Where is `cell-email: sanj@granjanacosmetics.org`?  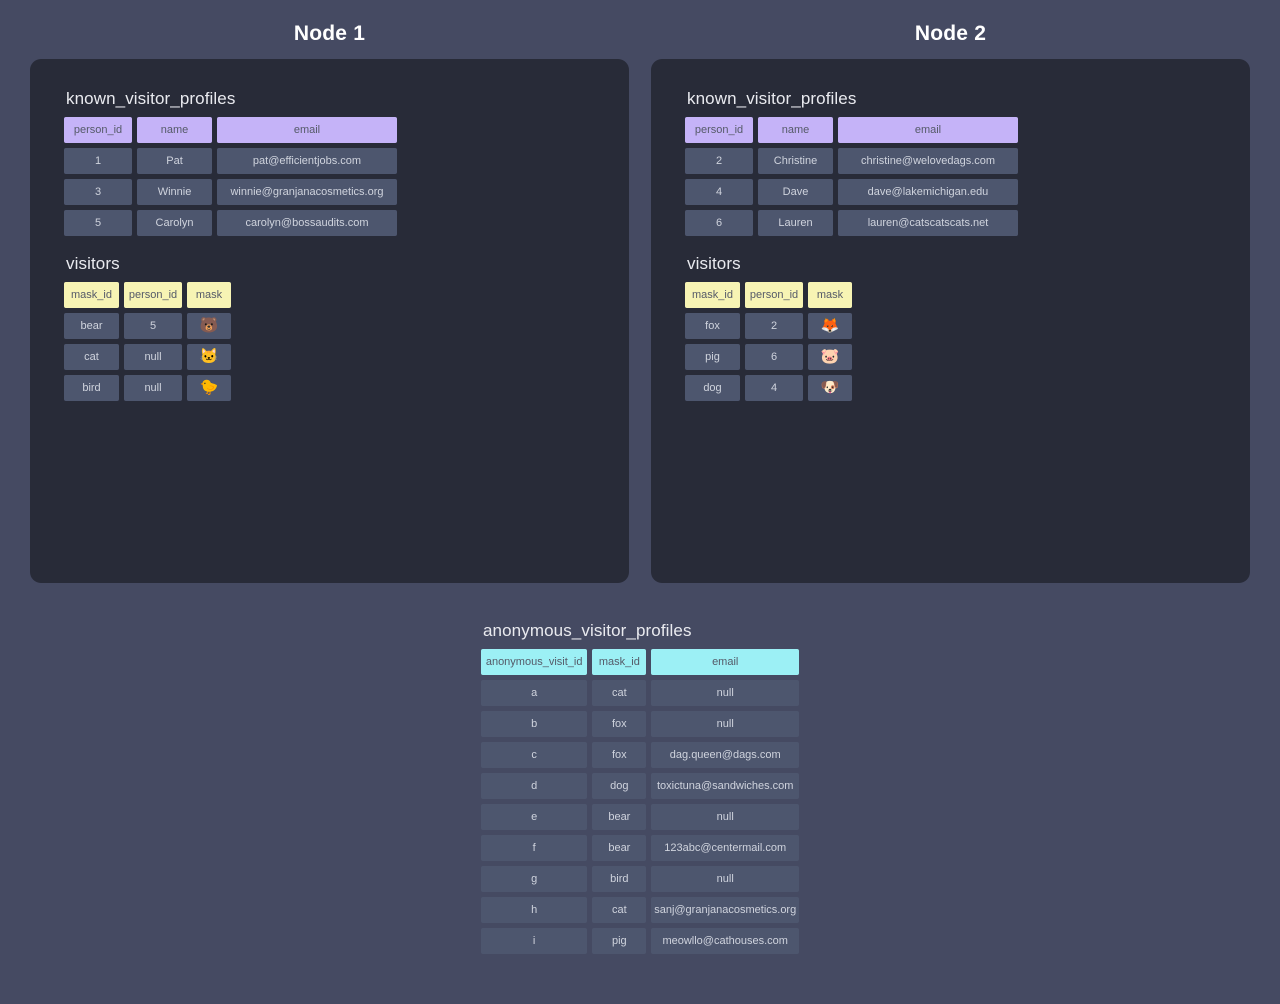
cell-email: sanj@granjanacosmetics.org is located at coordinates (725, 910).